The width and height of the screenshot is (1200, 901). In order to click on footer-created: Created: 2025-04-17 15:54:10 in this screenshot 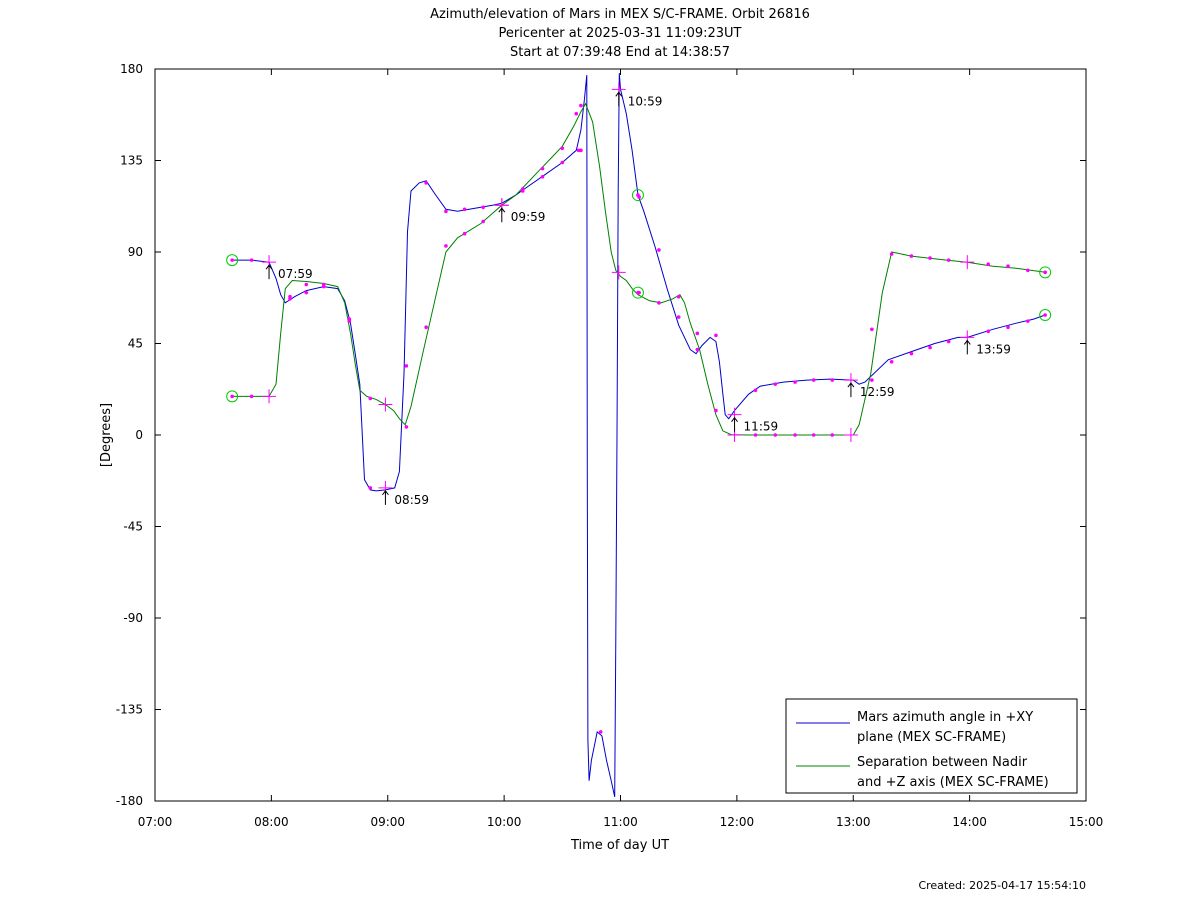, I will do `click(1002, 885)`.